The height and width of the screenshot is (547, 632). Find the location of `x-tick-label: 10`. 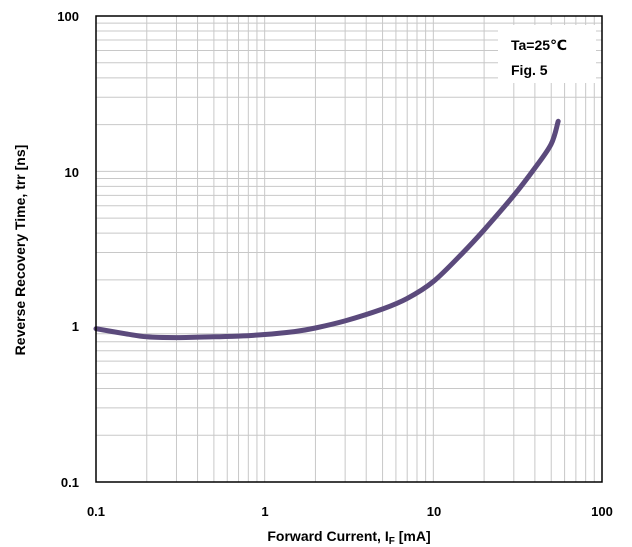

x-tick-label: 10 is located at coordinates (434, 511).